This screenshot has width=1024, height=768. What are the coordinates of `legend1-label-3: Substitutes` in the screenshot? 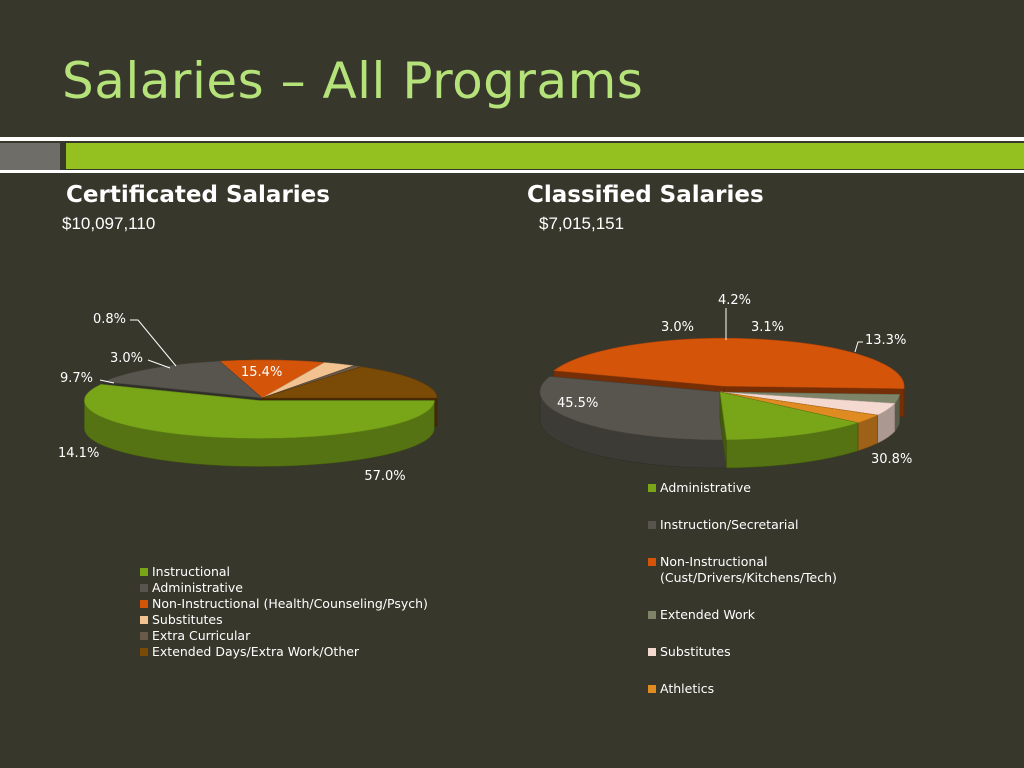 It's located at (187, 619).